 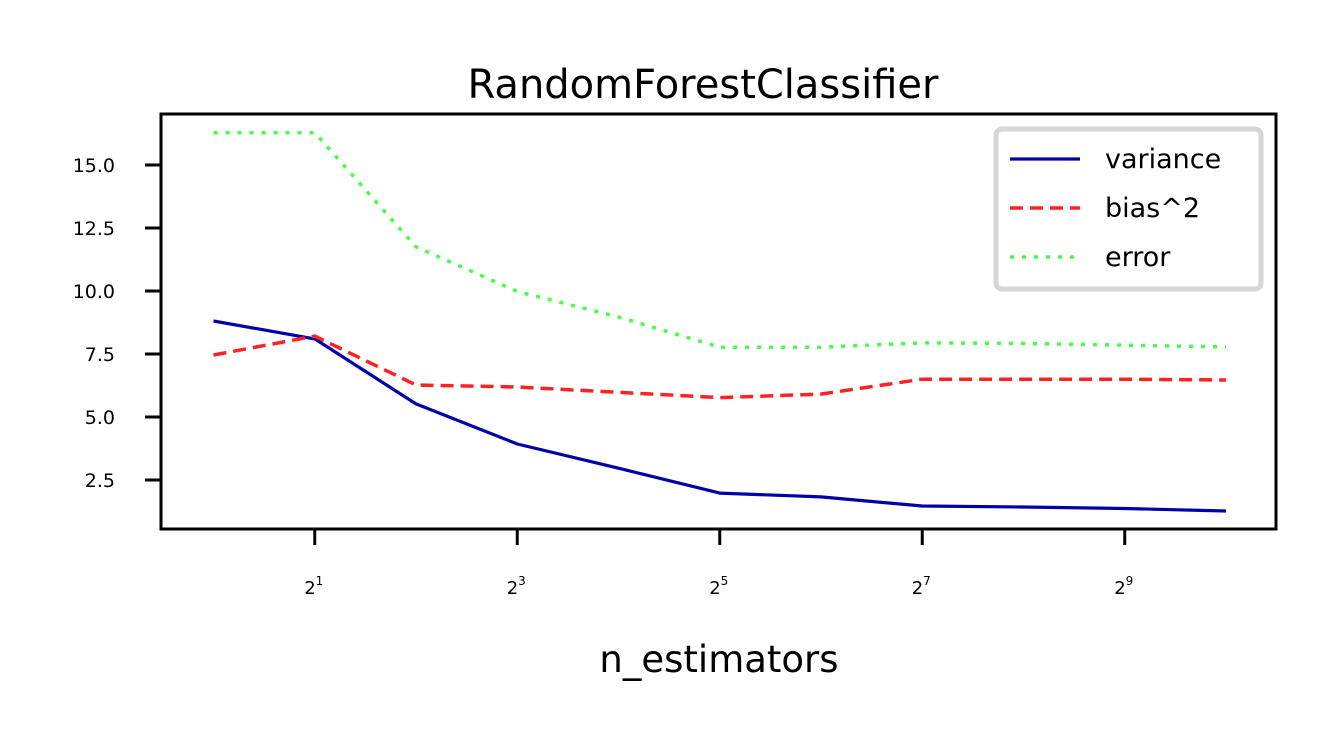 I want to click on x-axis-label: n_estimators, so click(x=718, y=659).